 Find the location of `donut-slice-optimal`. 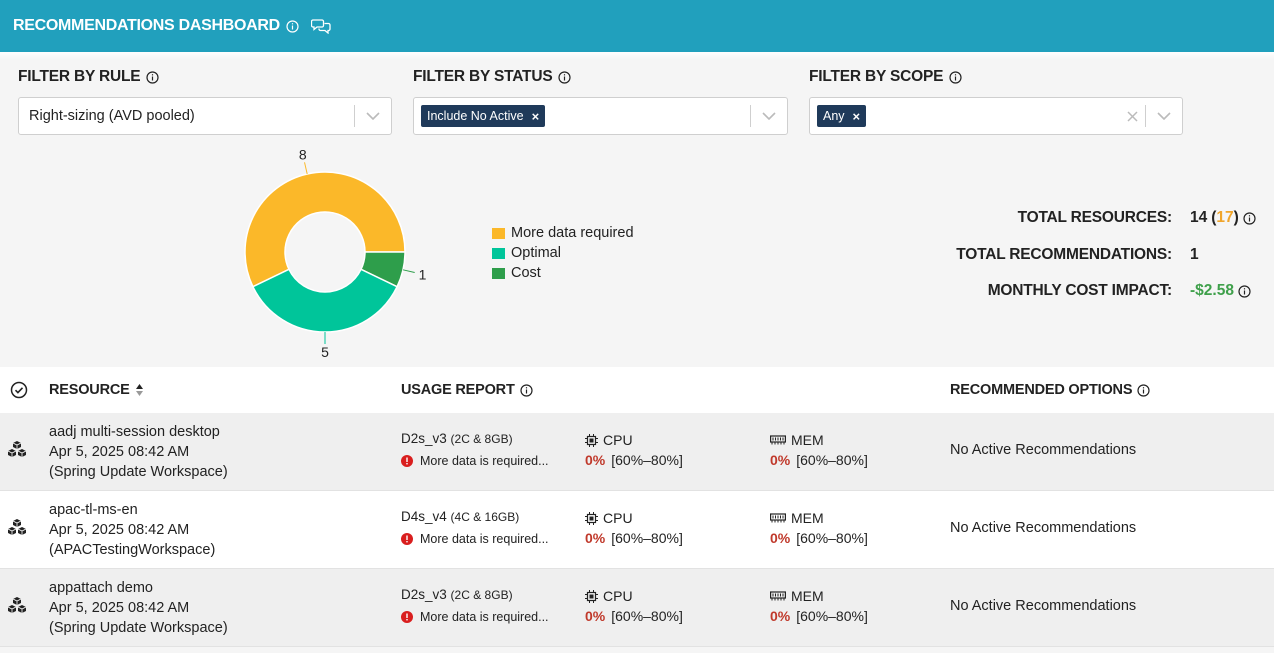

donut-slice-optimal is located at coordinates (325, 300).